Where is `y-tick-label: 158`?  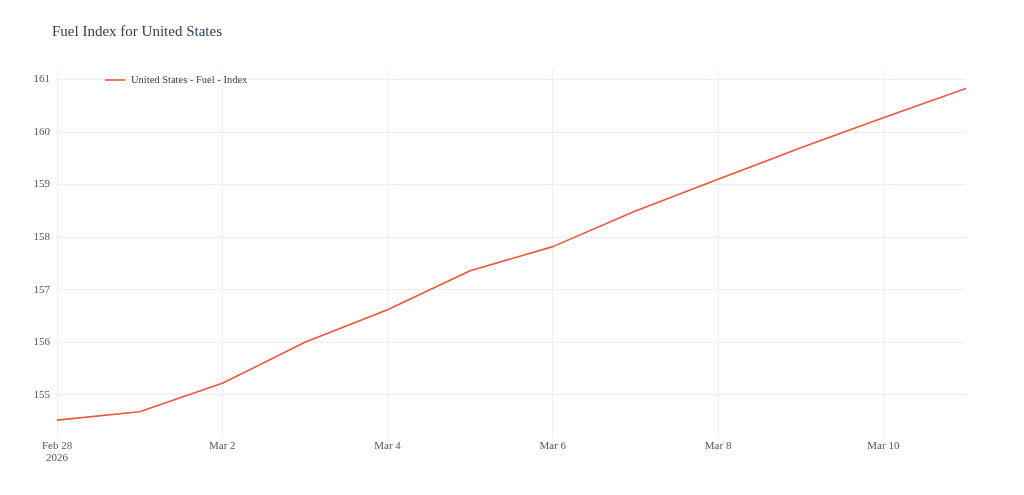 y-tick-label: 158 is located at coordinates (42, 236).